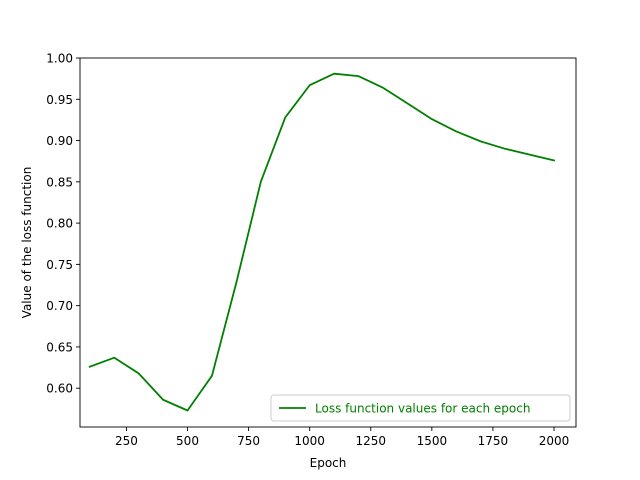 The width and height of the screenshot is (640, 480). Describe the element at coordinates (59, 389) in the screenshot. I see `y-tick-label: 0.60` at that location.